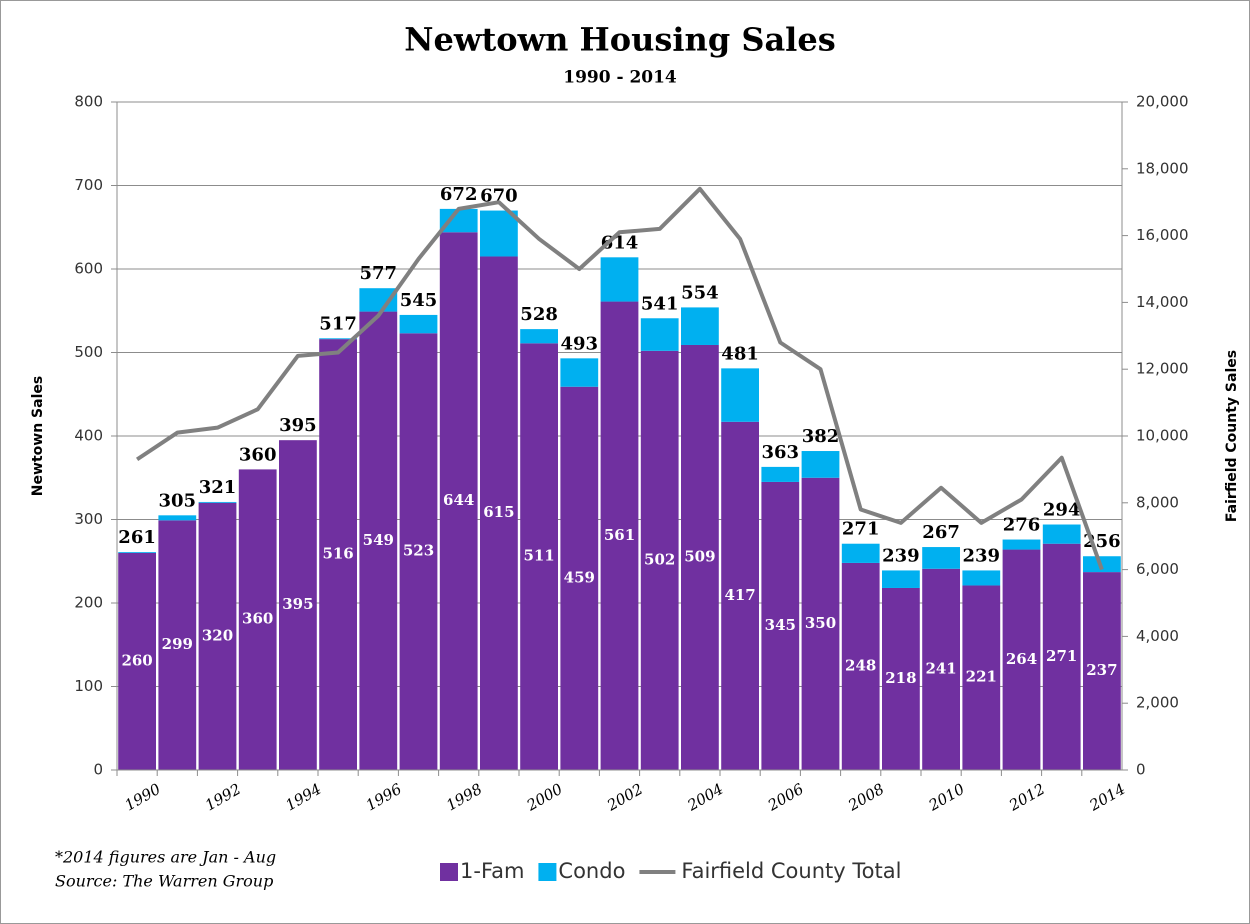 Image resolution: width=1250 pixels, height=924 pixels. Describe the element at coordinates (217, 635) in the screenshot. I see `bar-label: 320` at that location.